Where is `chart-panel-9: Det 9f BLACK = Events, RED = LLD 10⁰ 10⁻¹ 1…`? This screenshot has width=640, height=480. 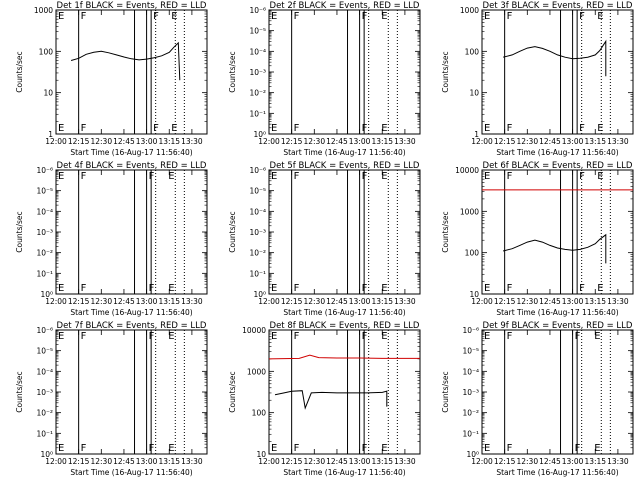 chart-panel-9: Det 9f BLACK = Events, RED = LLD 10⁰ 10⁻¹ 1… is located at coordinates (537, 399).